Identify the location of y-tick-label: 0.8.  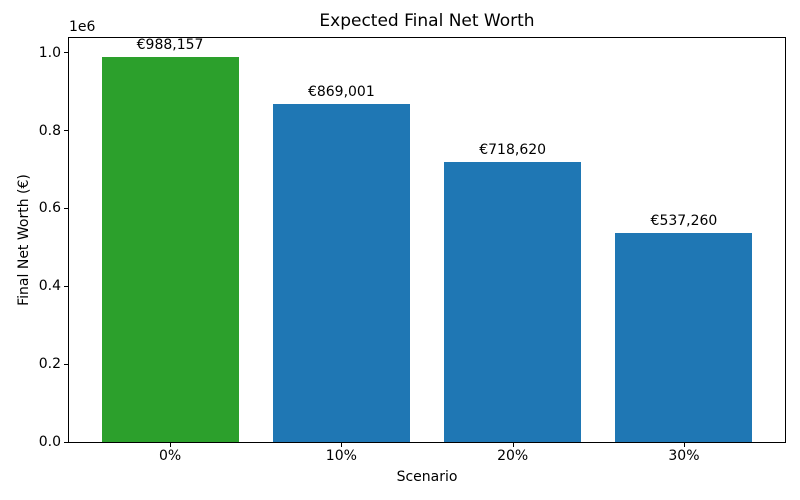
(49, 130).